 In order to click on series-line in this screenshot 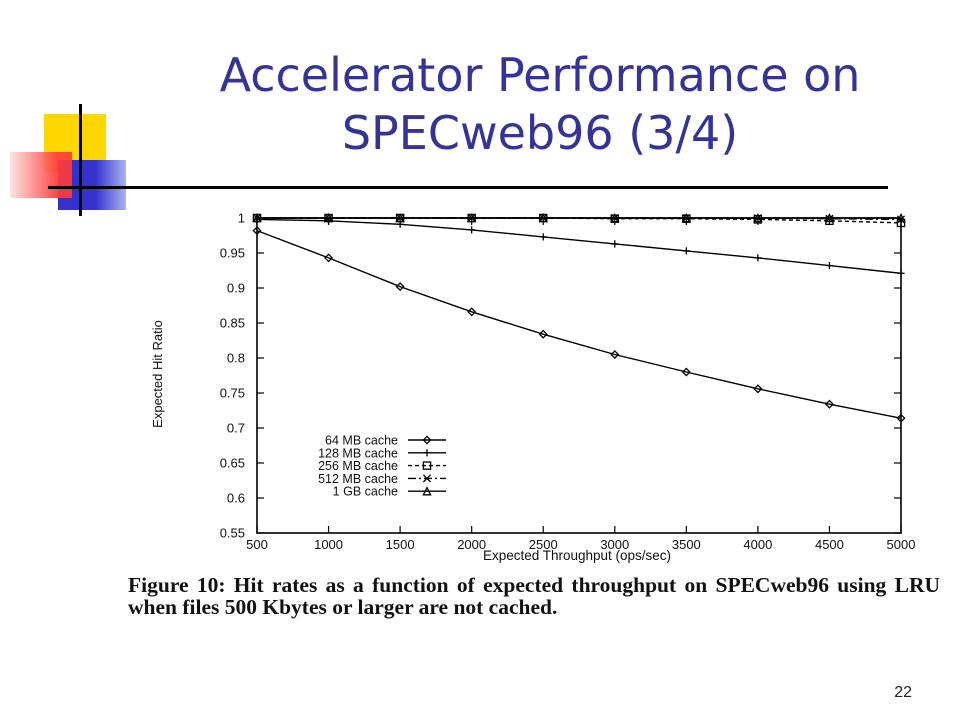, I will do `click(579, 246)`.